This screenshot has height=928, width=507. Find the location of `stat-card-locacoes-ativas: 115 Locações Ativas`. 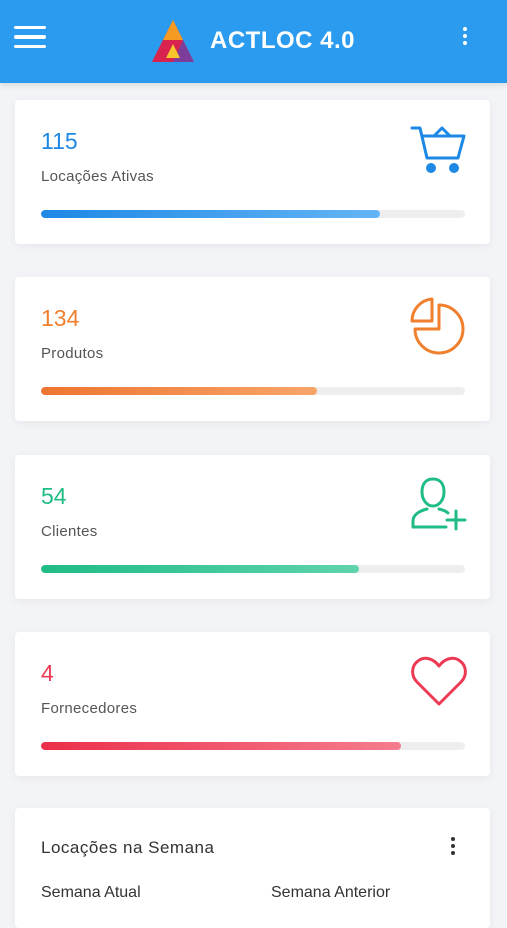

stat-card-locacoes-ativas: 115 Locações Ativas is located at coordinates (252, 172).